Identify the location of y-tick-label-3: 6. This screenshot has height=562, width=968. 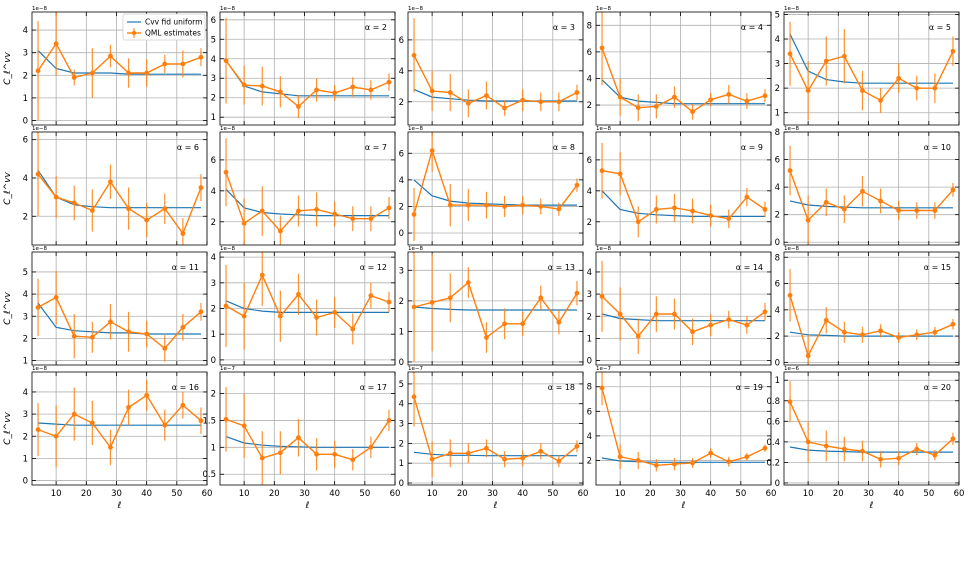
(777, 161).